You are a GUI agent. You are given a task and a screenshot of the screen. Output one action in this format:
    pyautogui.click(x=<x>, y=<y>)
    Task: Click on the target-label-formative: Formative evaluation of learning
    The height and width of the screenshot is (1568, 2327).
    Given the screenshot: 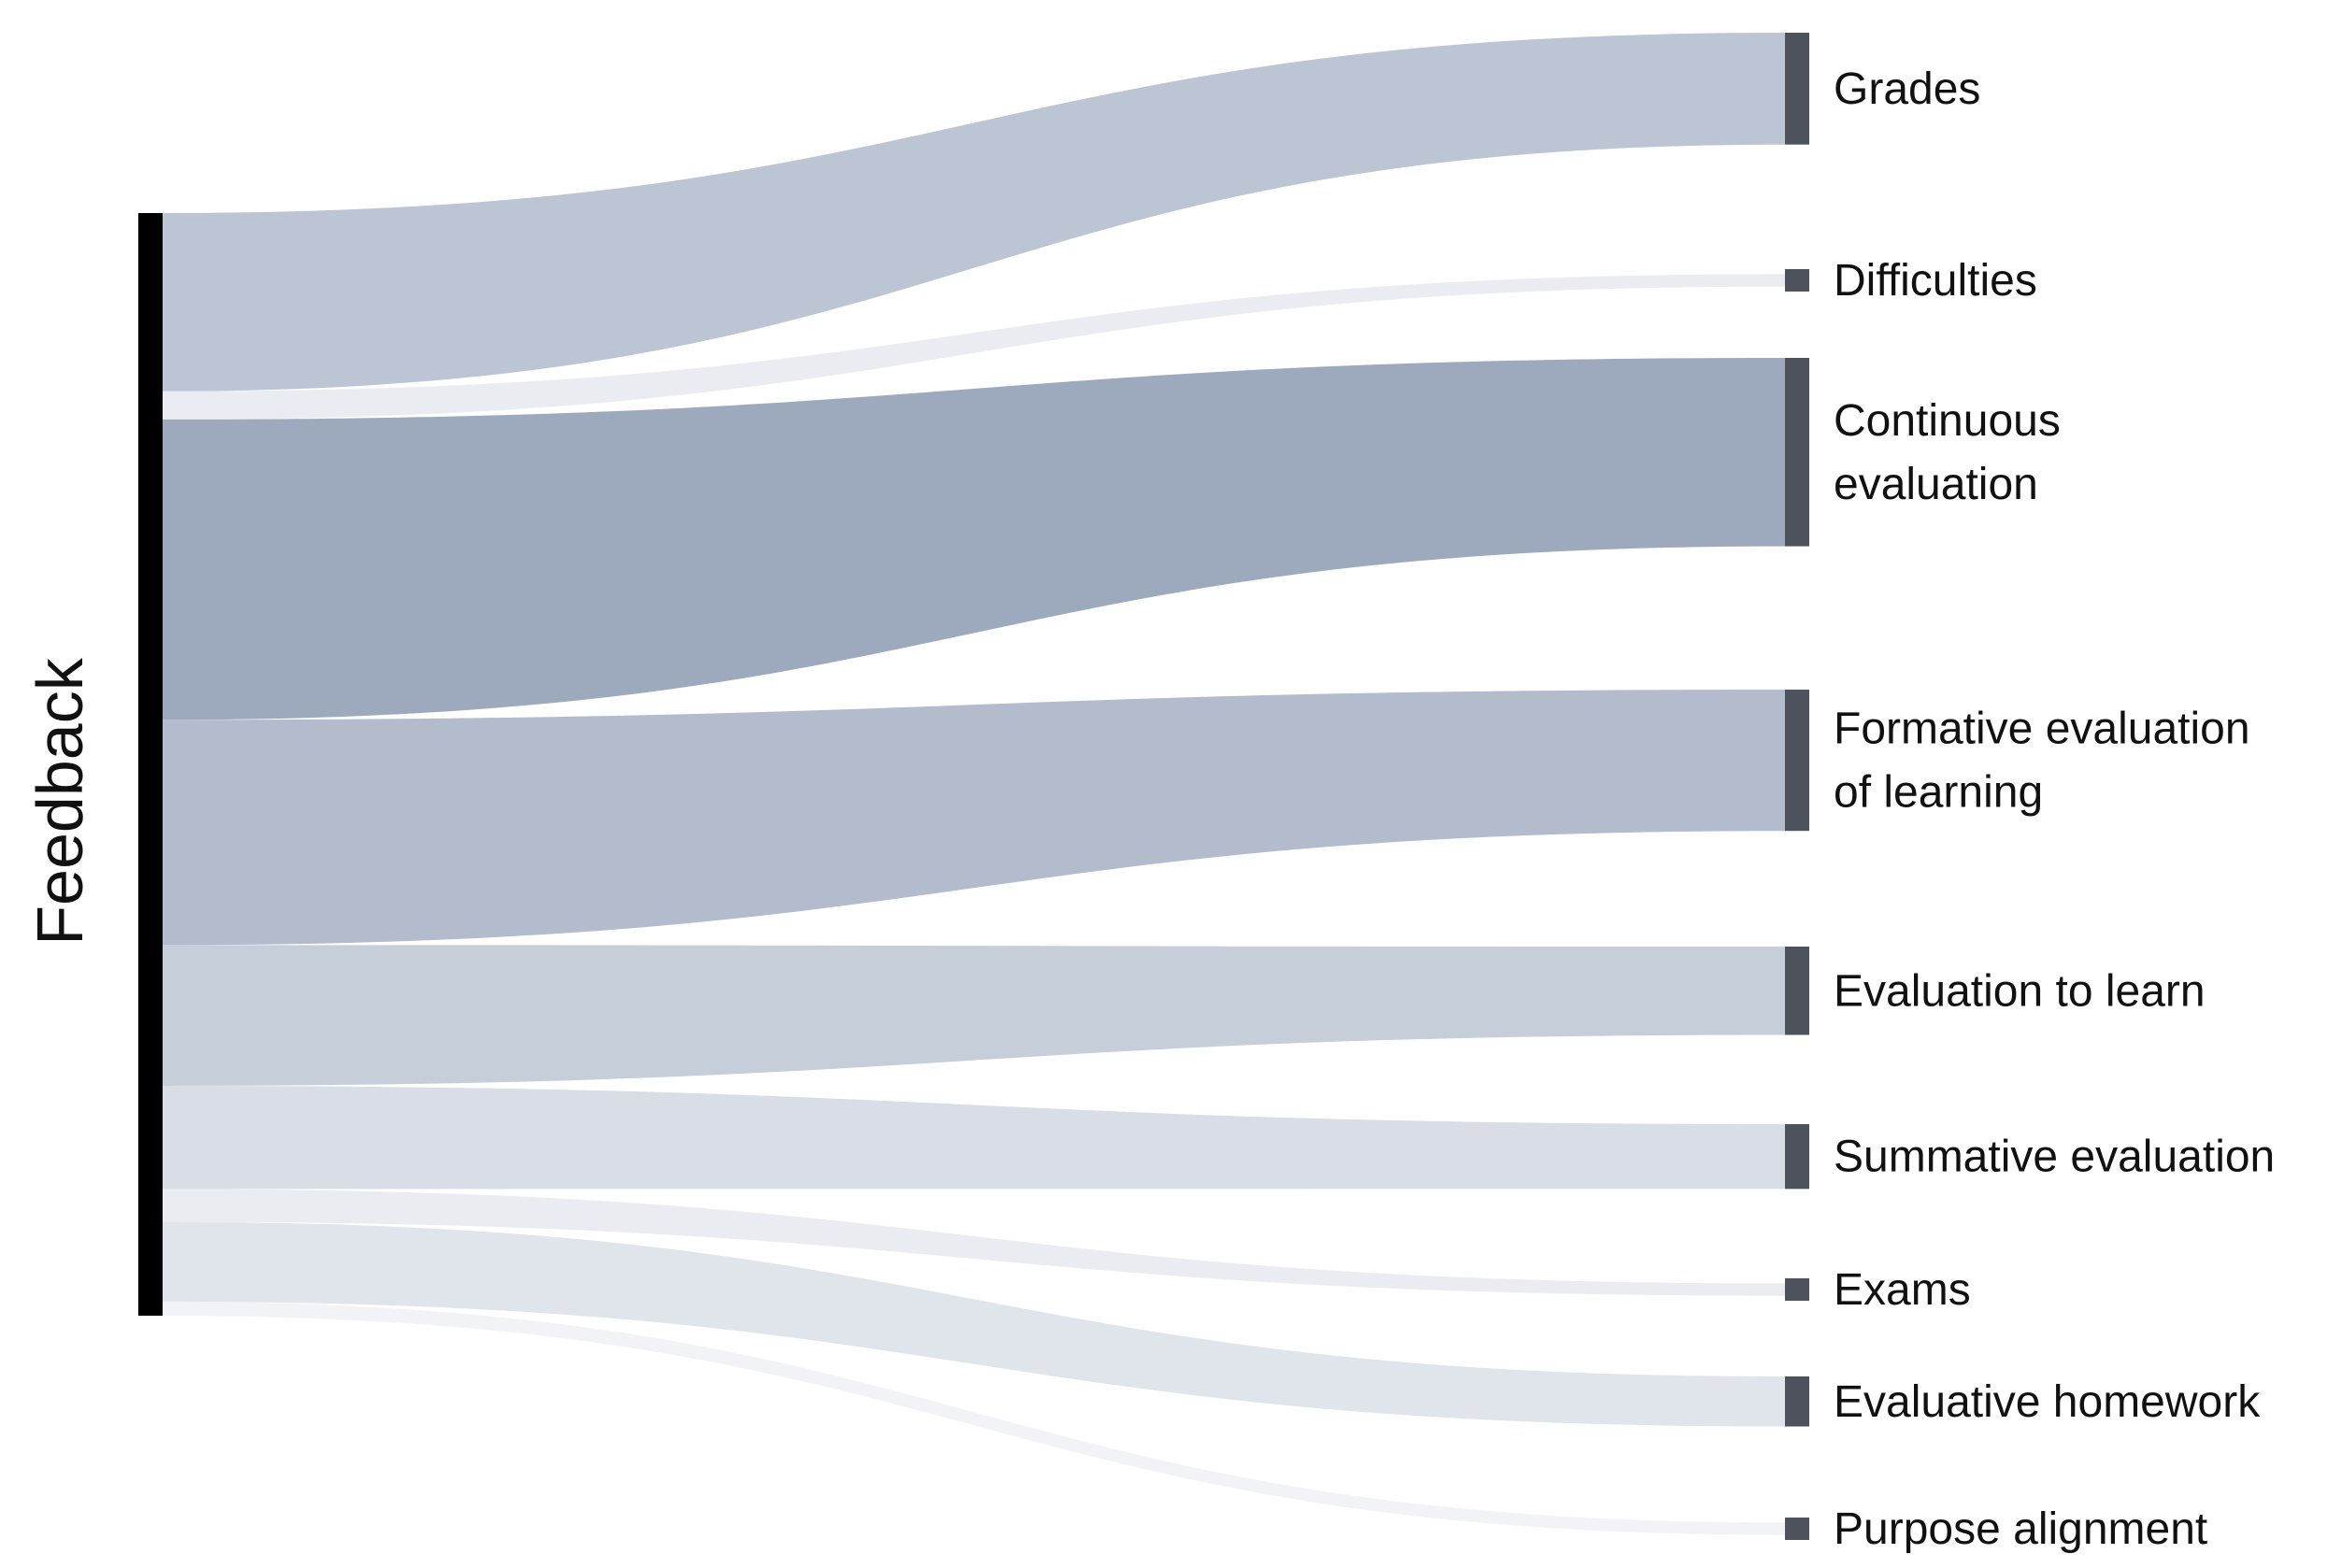 What is the action you would take?
    pyautogui.click(x=2042, y=762)
    